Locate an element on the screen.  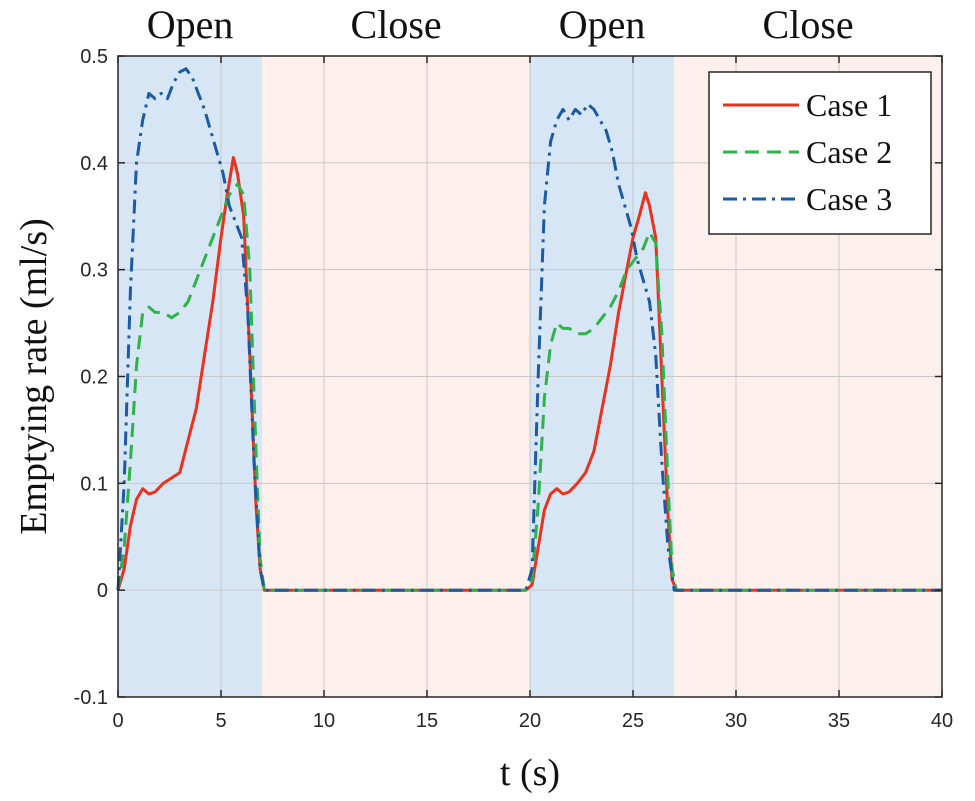
x-tick-label-0: 0 is located at coordinates (117, 721).